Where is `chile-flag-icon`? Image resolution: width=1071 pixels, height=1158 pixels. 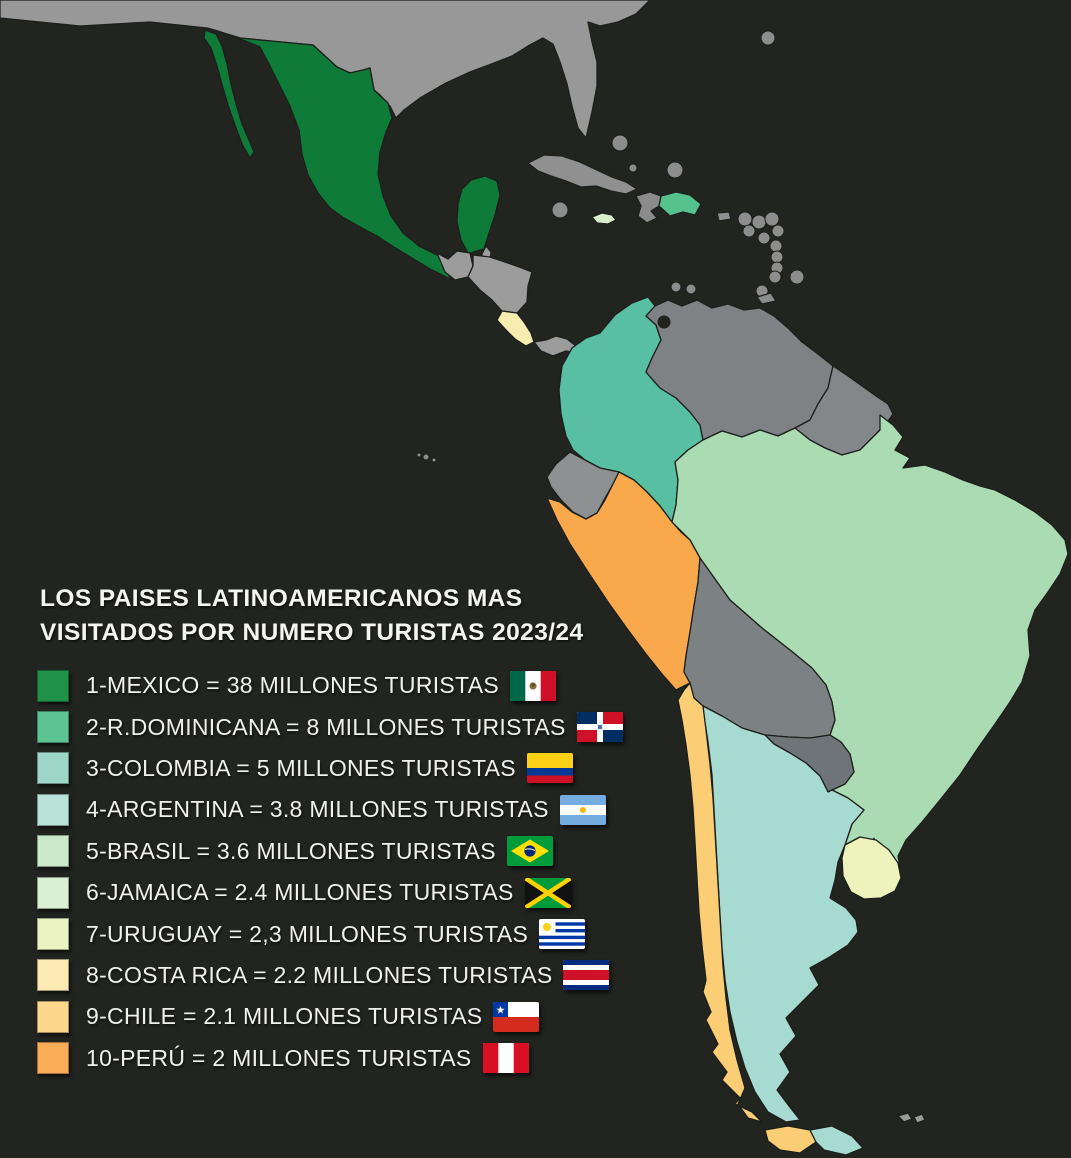 chile-flag-icon is located at coordinates (516, 1016).